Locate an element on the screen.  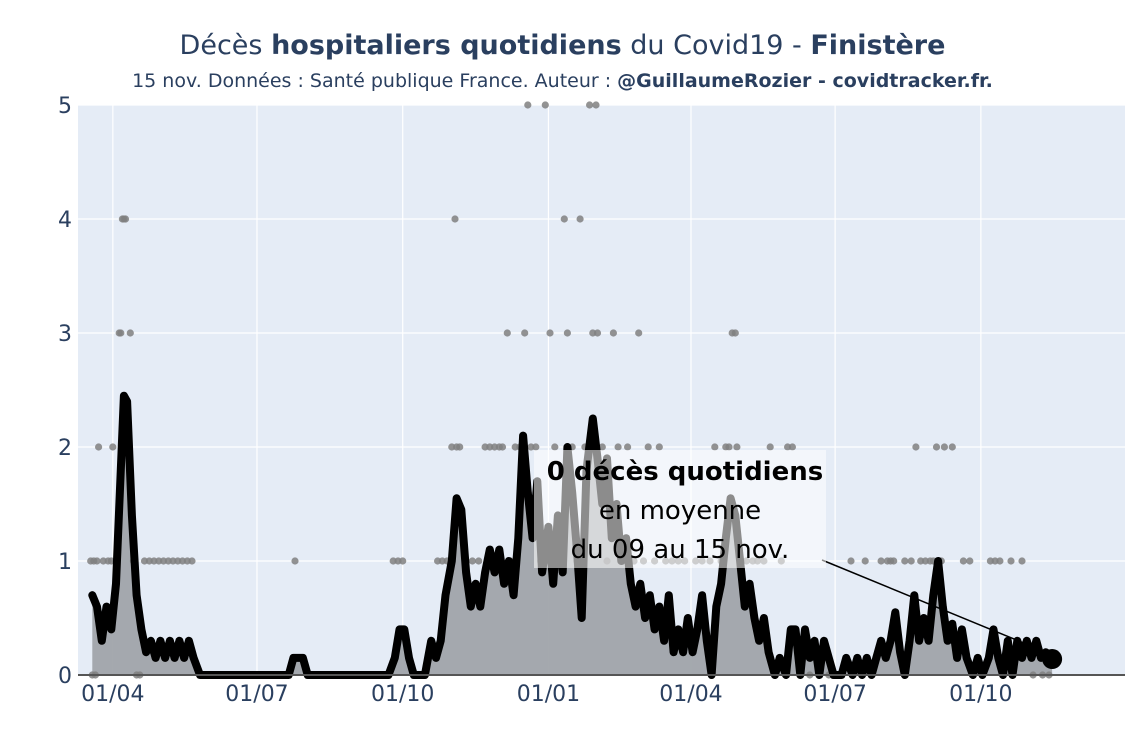
annotation-line-3: du 09 au 15 nov. is located at coordinates (680, 550).